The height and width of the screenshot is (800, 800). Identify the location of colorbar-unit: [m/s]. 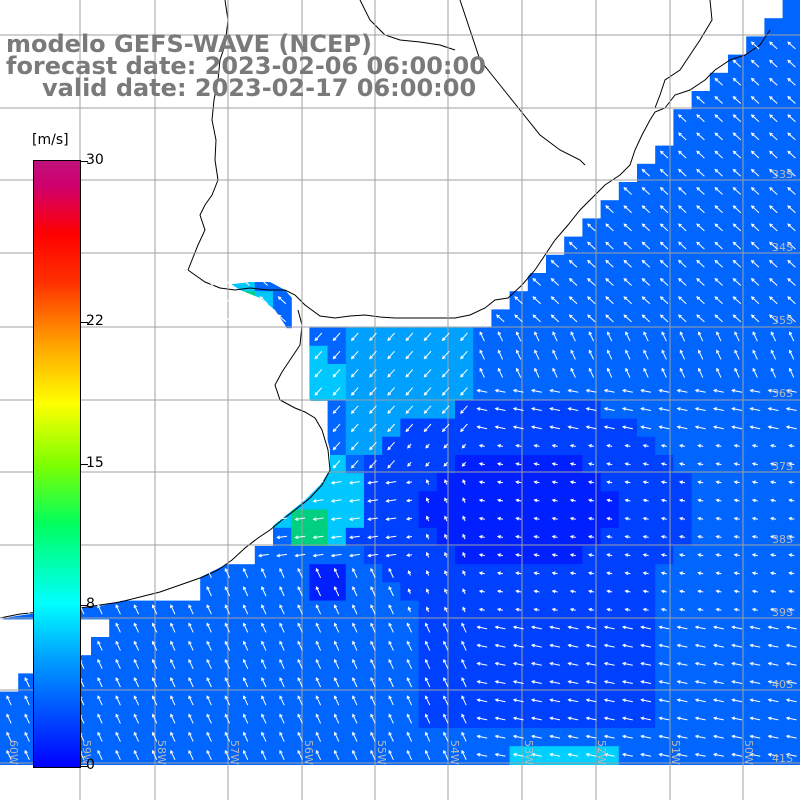
(50, 140).